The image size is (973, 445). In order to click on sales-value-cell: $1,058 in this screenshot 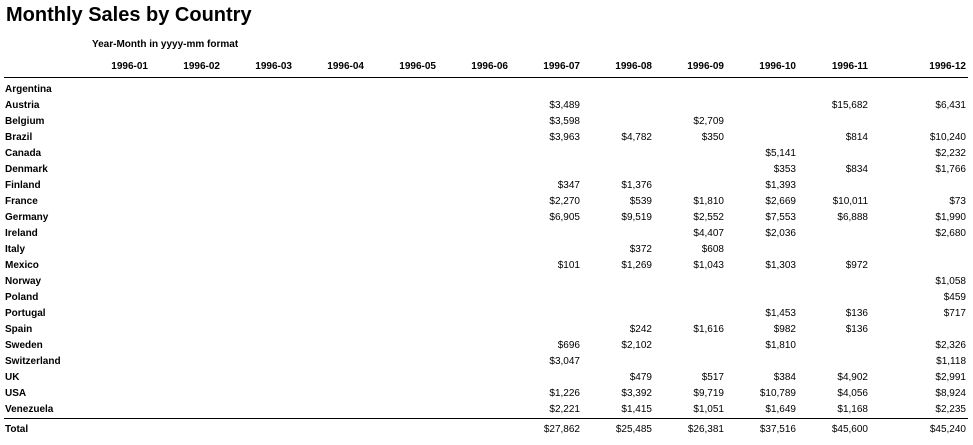, I will do `click(950, 281)`.